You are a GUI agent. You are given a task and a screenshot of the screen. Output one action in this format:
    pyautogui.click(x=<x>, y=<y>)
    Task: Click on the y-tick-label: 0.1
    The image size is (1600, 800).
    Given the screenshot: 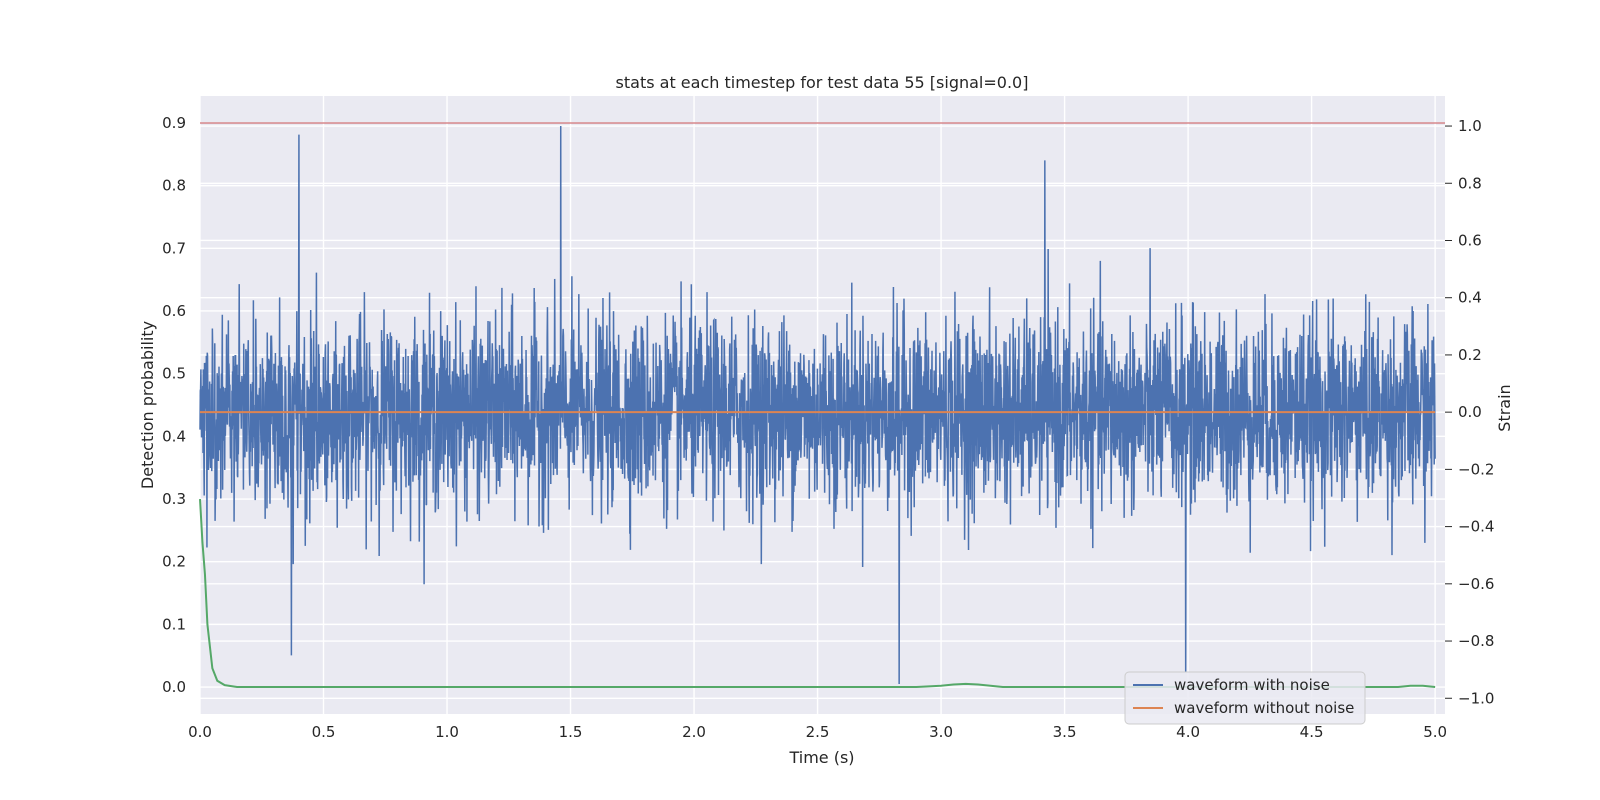 What is the action you would take?
    pyautogui.click(x=174, y=624)
    